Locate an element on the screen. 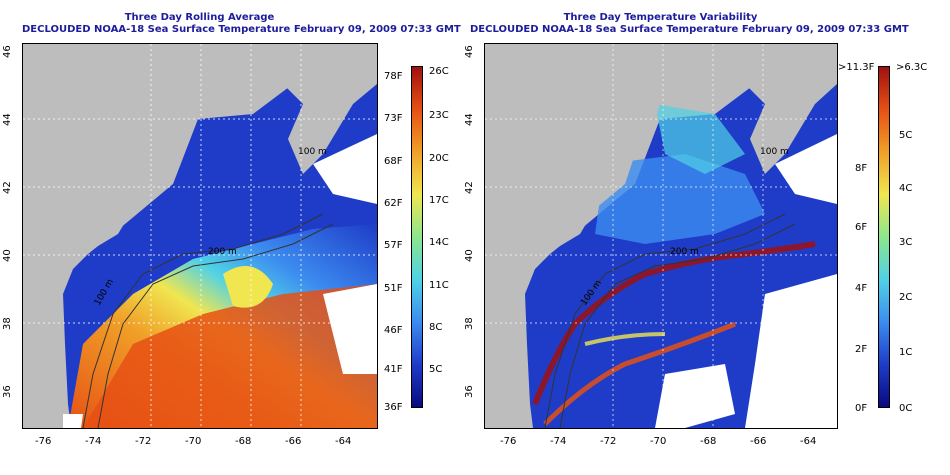 This screenshot has height=475, width=950. right-lat-40: 40 is located at coordinates (469, 255).